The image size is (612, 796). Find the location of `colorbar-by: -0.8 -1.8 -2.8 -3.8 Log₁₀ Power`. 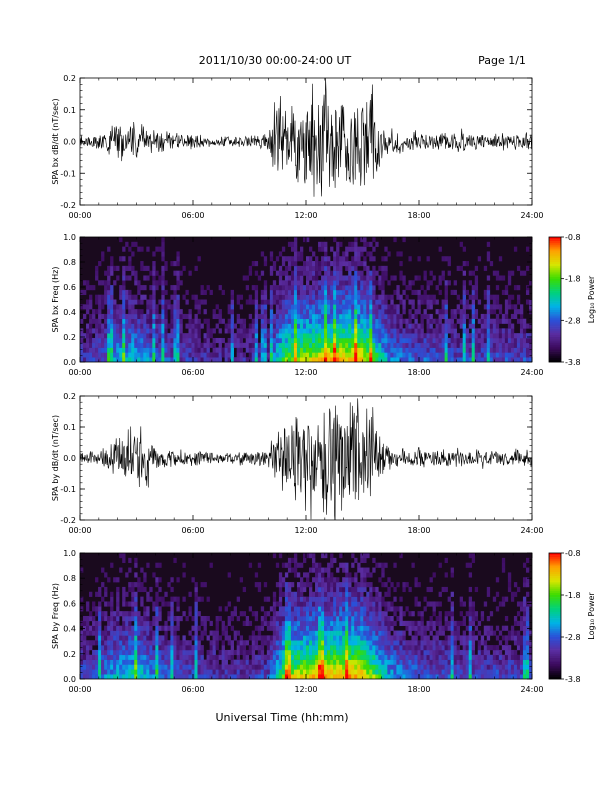

colorbar-by: -0.8 -1.8 -2.8 -3.8 Log₁₀ Power is located at coordinates (572, 616).